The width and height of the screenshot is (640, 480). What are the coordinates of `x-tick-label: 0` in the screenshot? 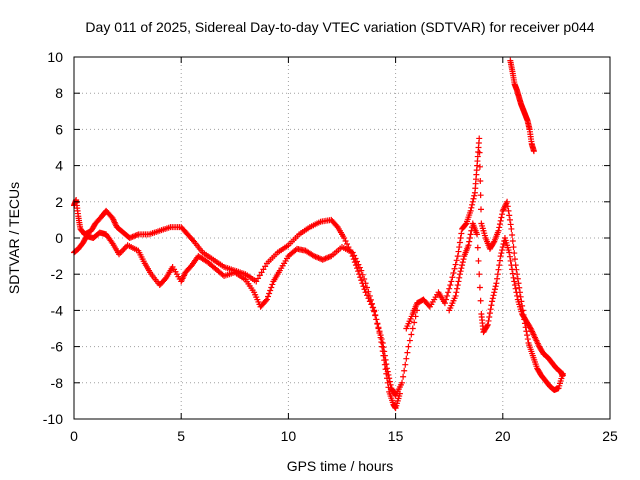 It's located at (74, 436).